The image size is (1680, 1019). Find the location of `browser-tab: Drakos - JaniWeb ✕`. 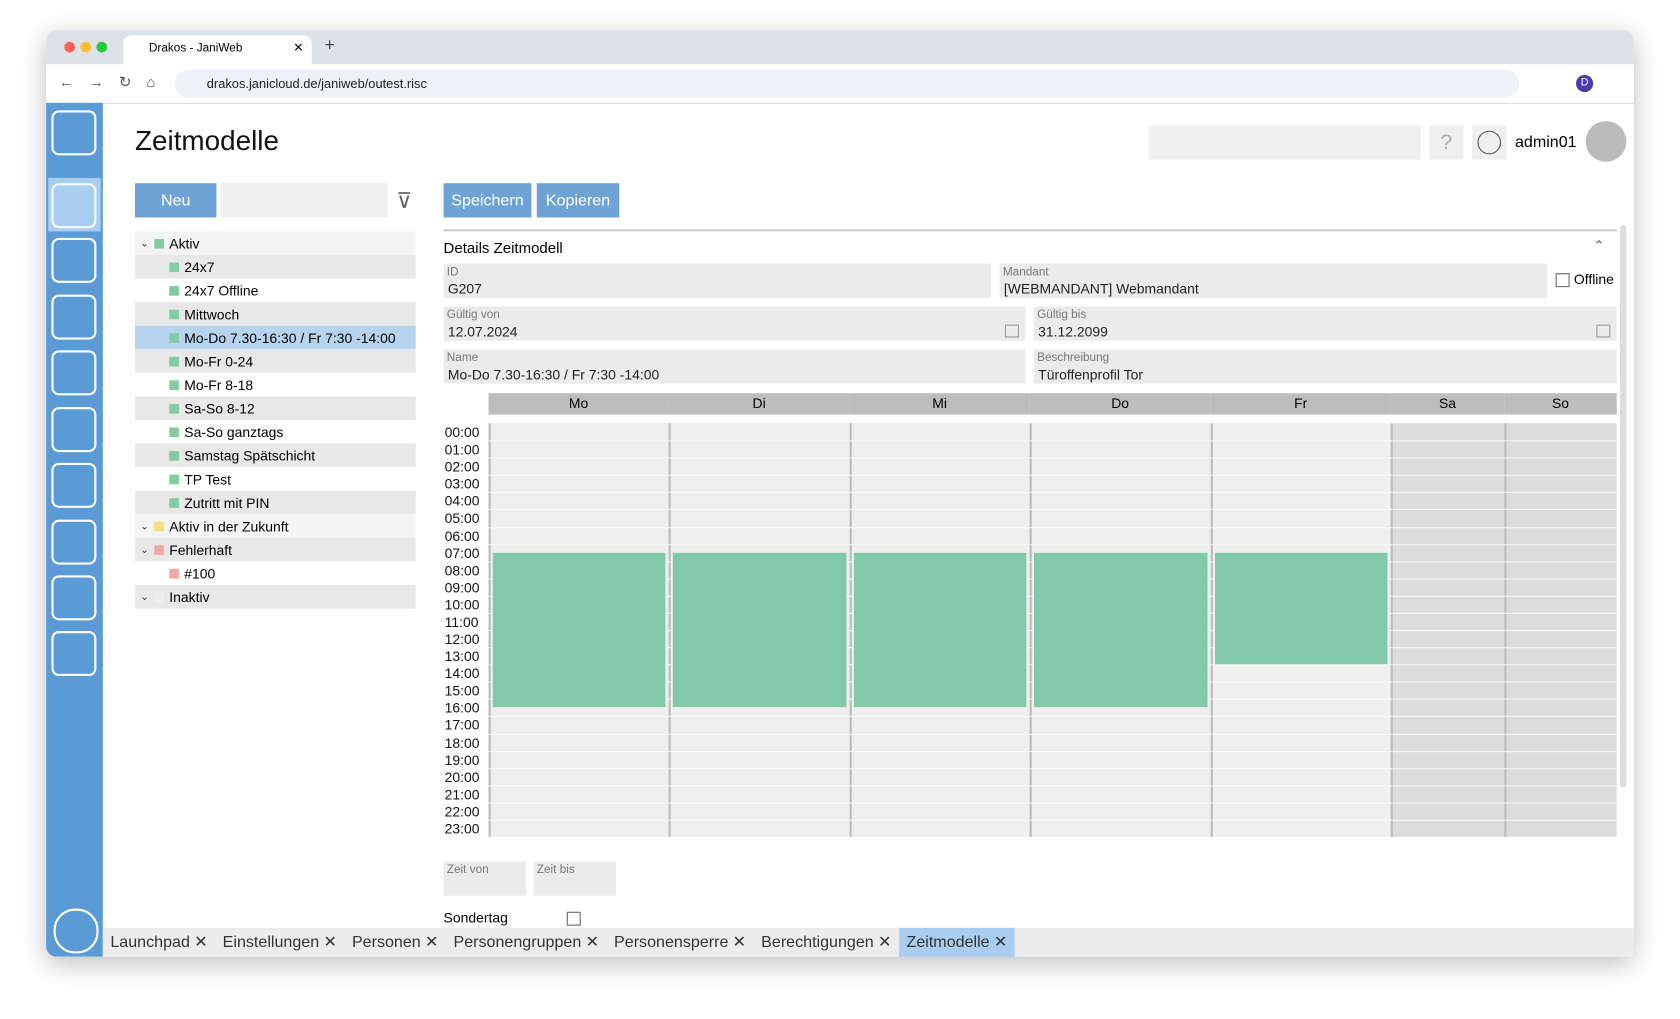

browser-tab: Drakos - JaniWeb ✕ is located at coordinates (217, 50).